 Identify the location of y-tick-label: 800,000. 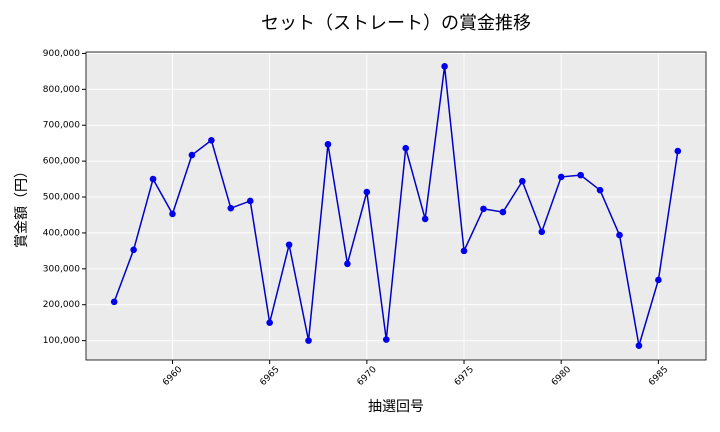
(61, 90).